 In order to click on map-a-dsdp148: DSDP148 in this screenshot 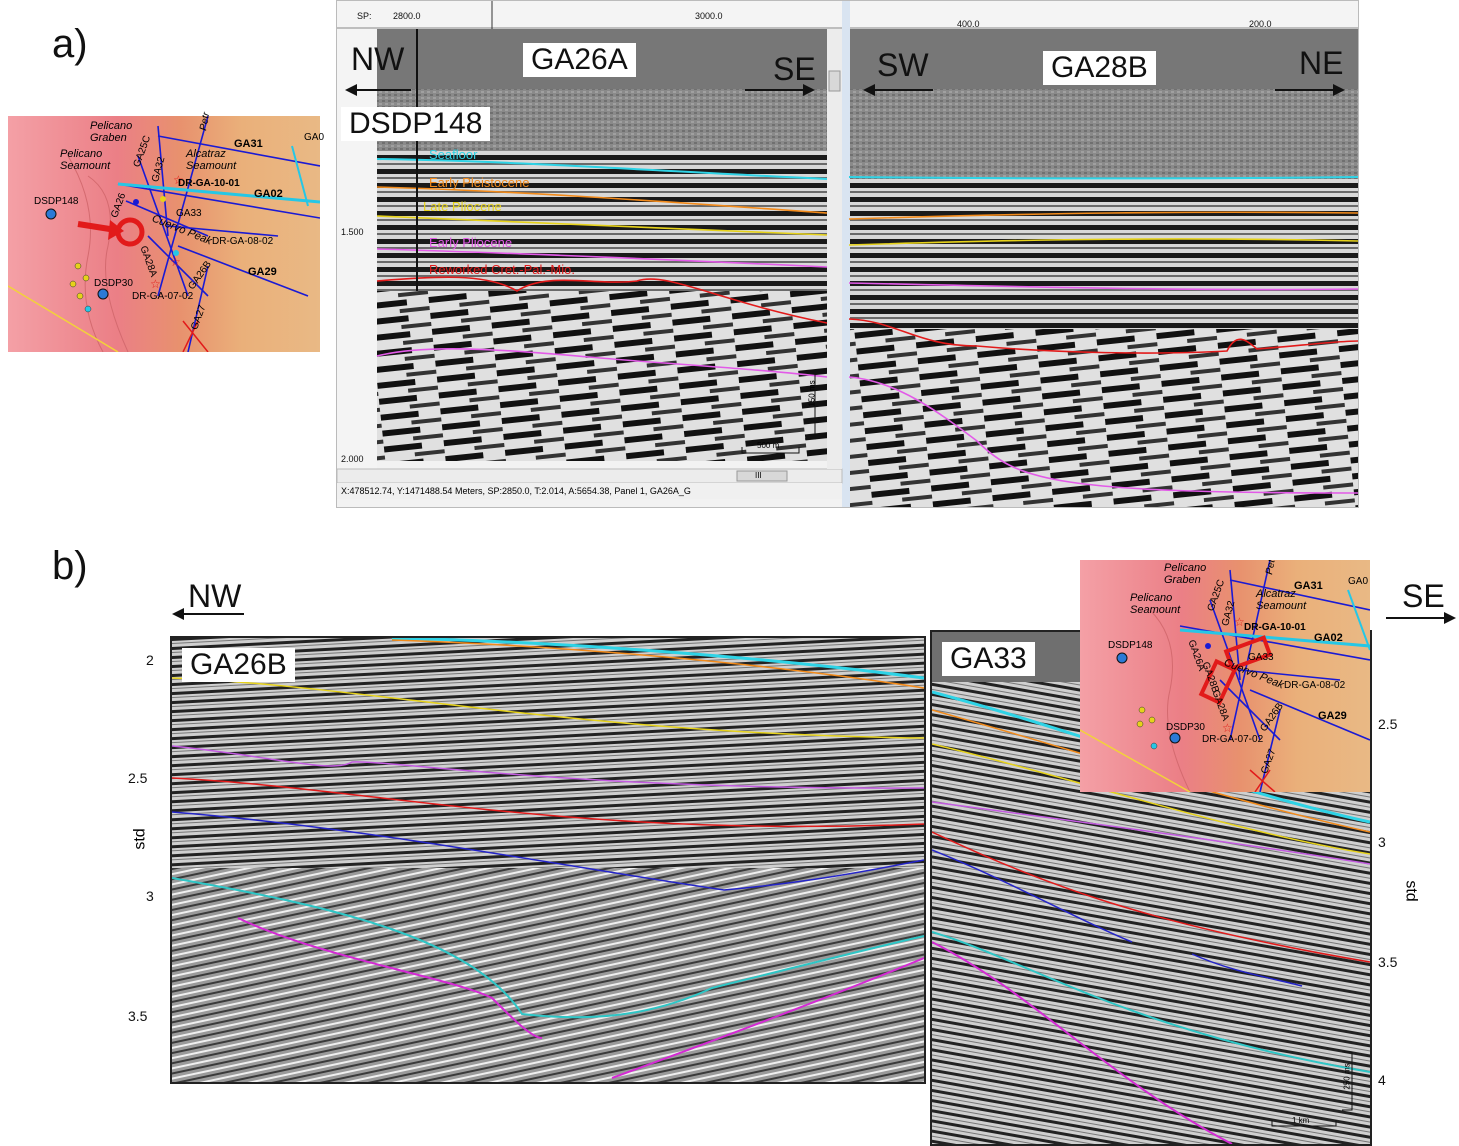, I will do `click(56, 201)`.